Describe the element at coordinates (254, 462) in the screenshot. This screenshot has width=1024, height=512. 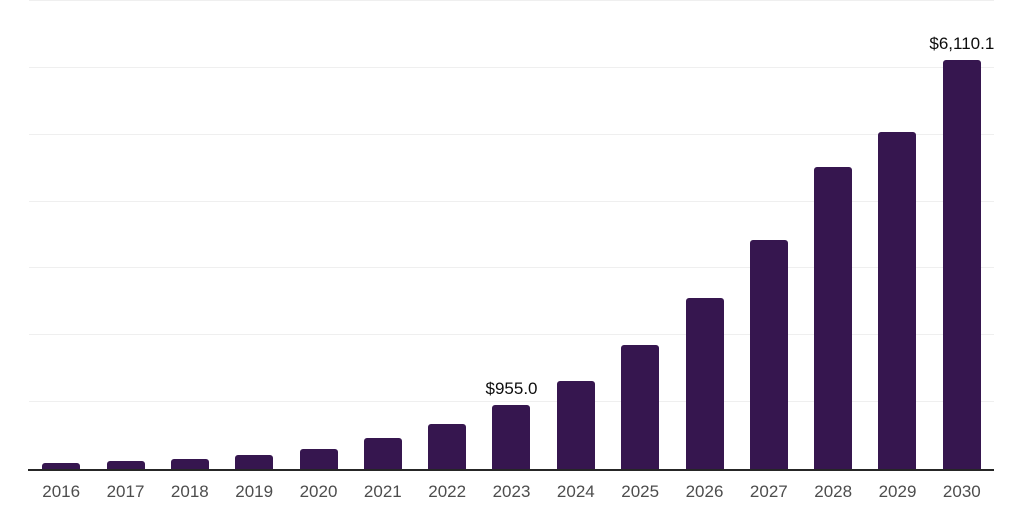
I see `bar-2019` at that location.